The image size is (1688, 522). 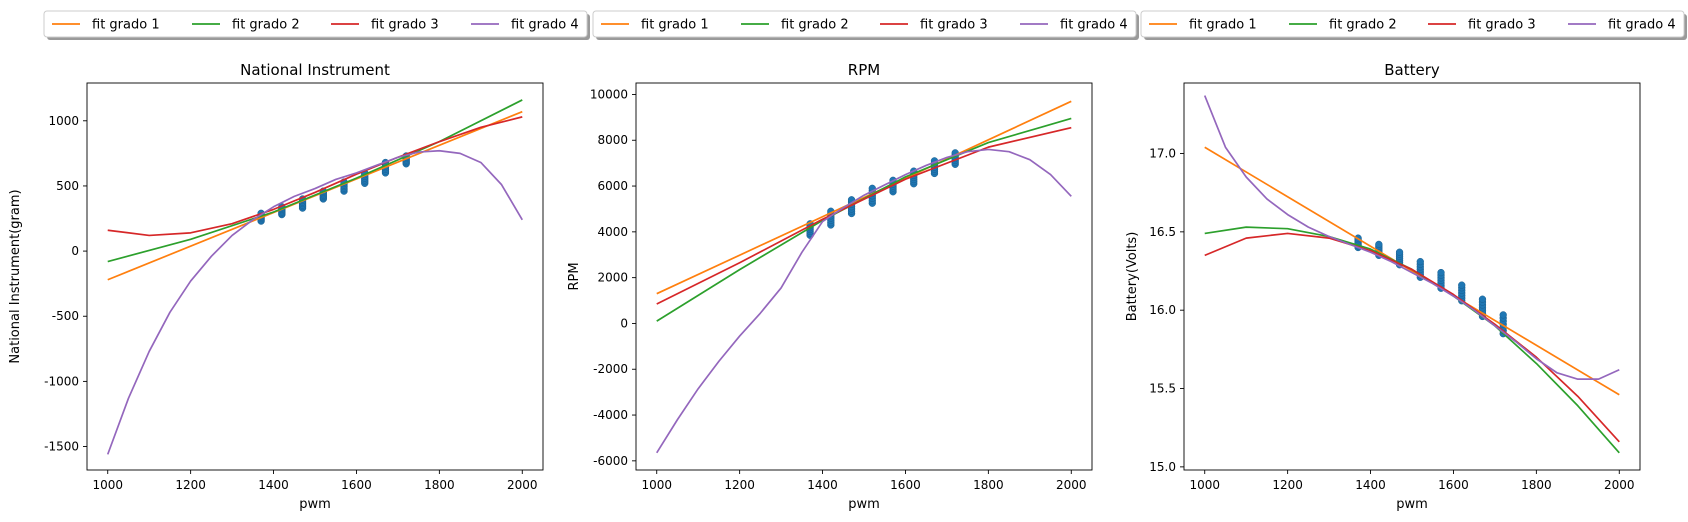 What do you see at coordinates (610, 369) in the screenshot?
I see `y-tick-label: -2000` at bounding box center [610, 369].